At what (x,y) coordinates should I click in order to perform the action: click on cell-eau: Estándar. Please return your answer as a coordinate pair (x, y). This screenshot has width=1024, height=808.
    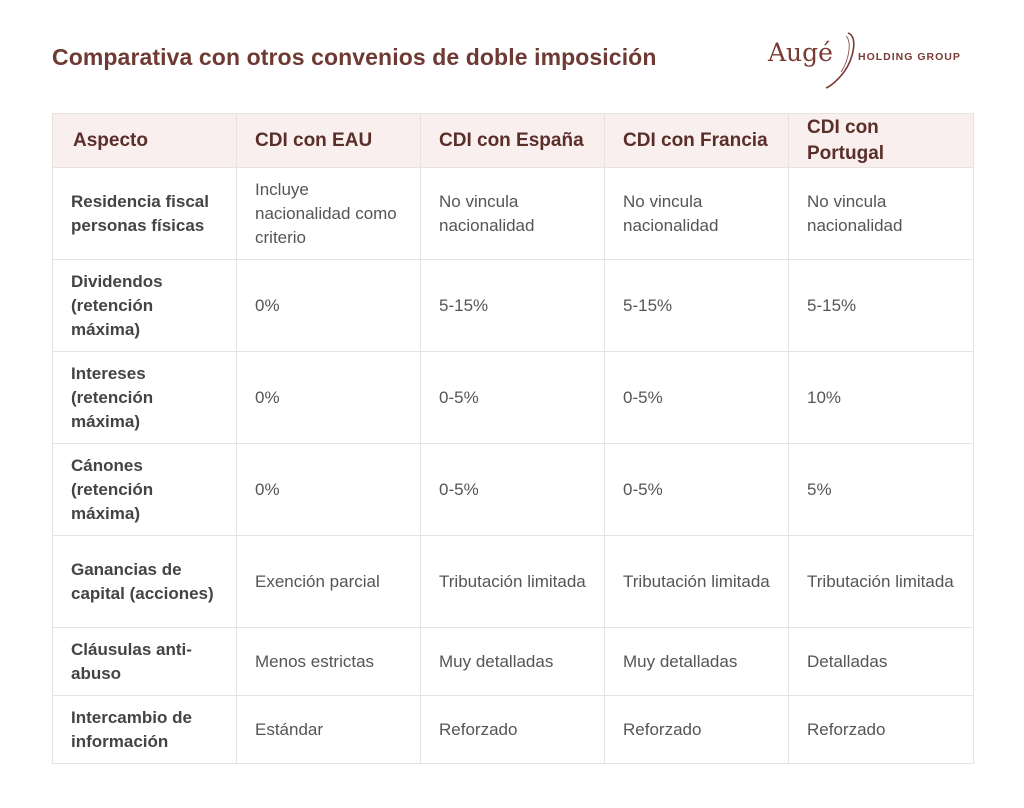
    Looking at the image, I should click on (328, 729).